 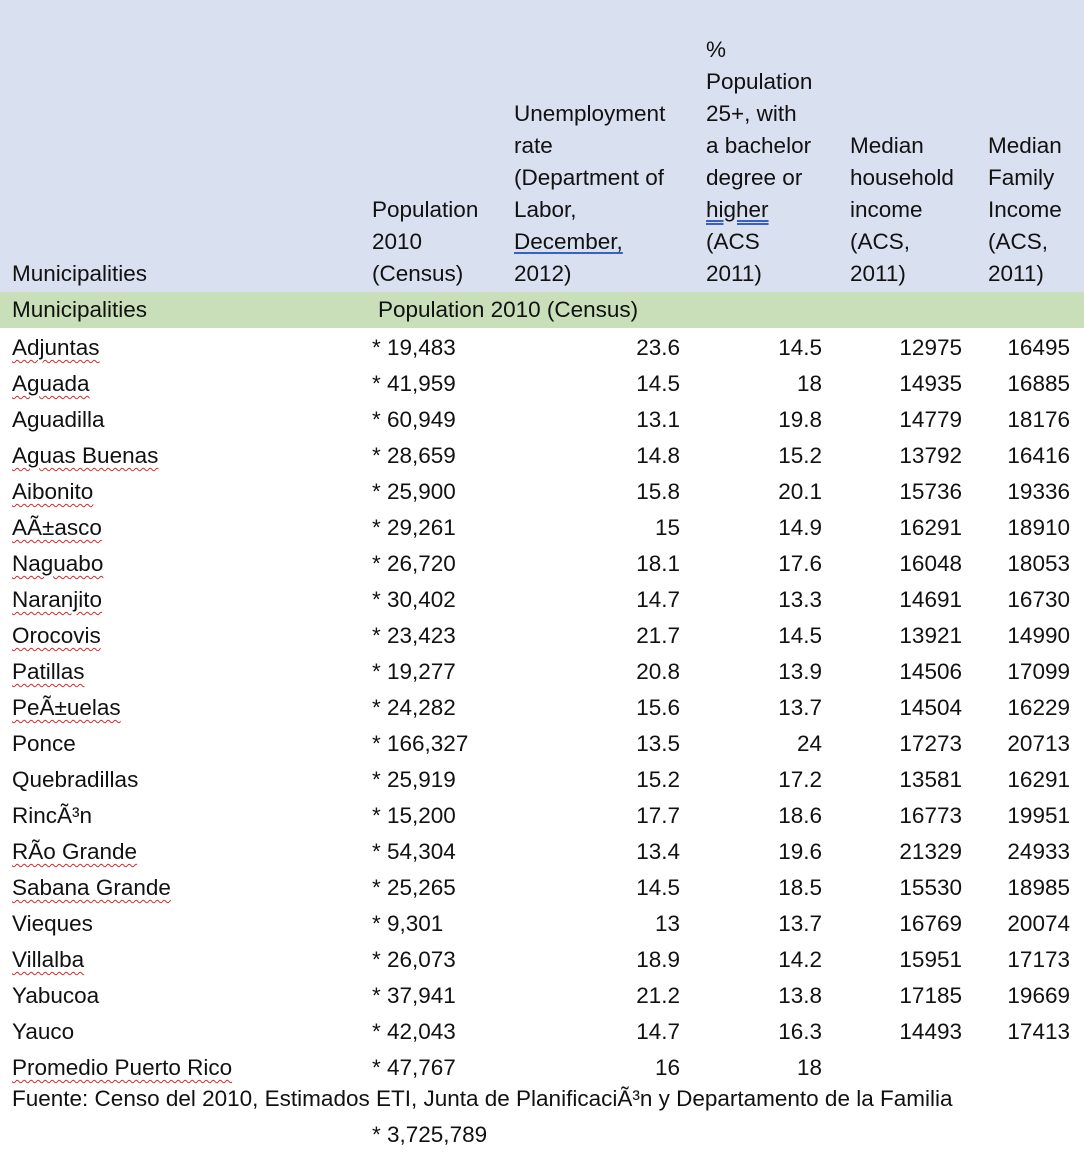 What do you see at coordinates (1038, 995) in the screenshot?
I see `cell-family-income: 19669` at bounding box center [1038, 995].